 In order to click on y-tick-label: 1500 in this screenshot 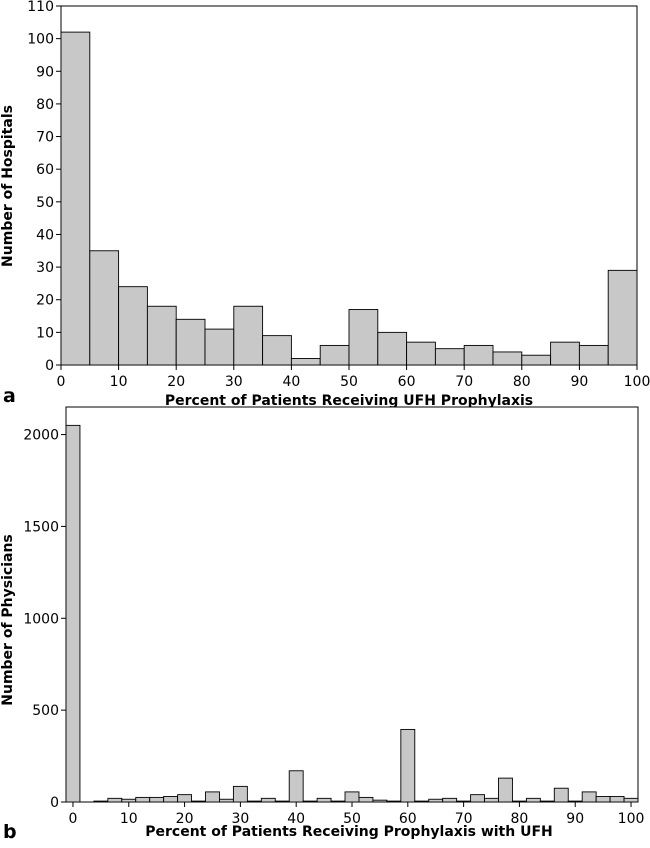, I will do `click(41, 527)`.